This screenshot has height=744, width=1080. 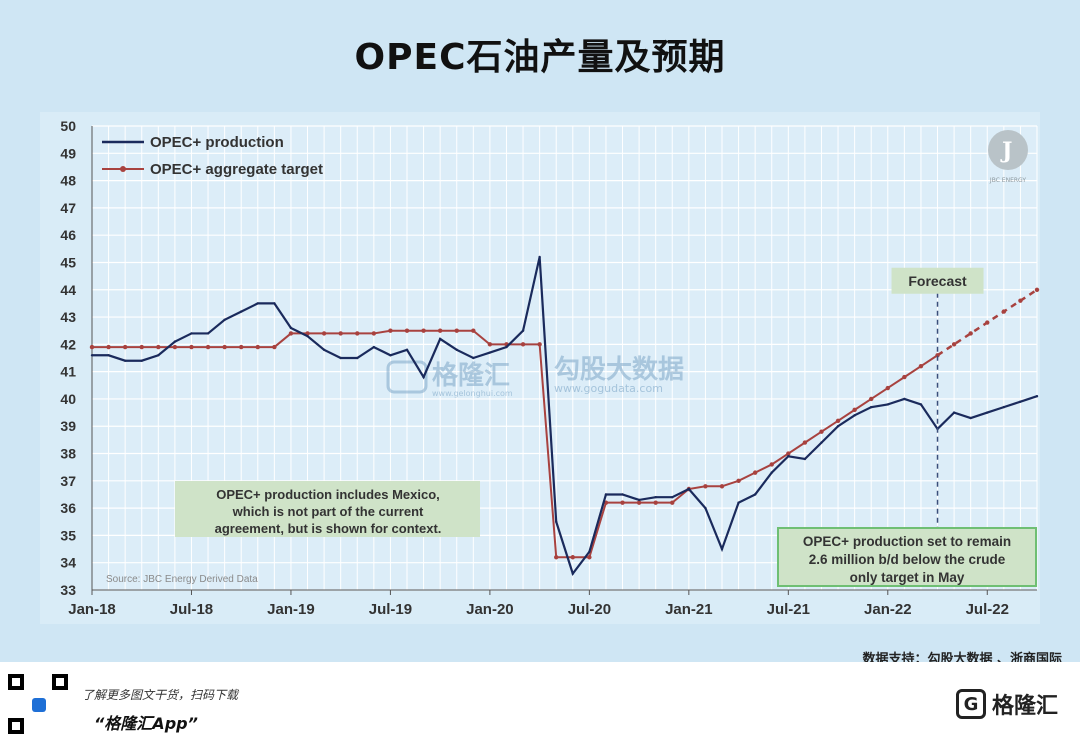 What do you see at coordinates (68, 262) in the screenshot?
I see `y-tick-label: 45` at bounding box center [68, 262].